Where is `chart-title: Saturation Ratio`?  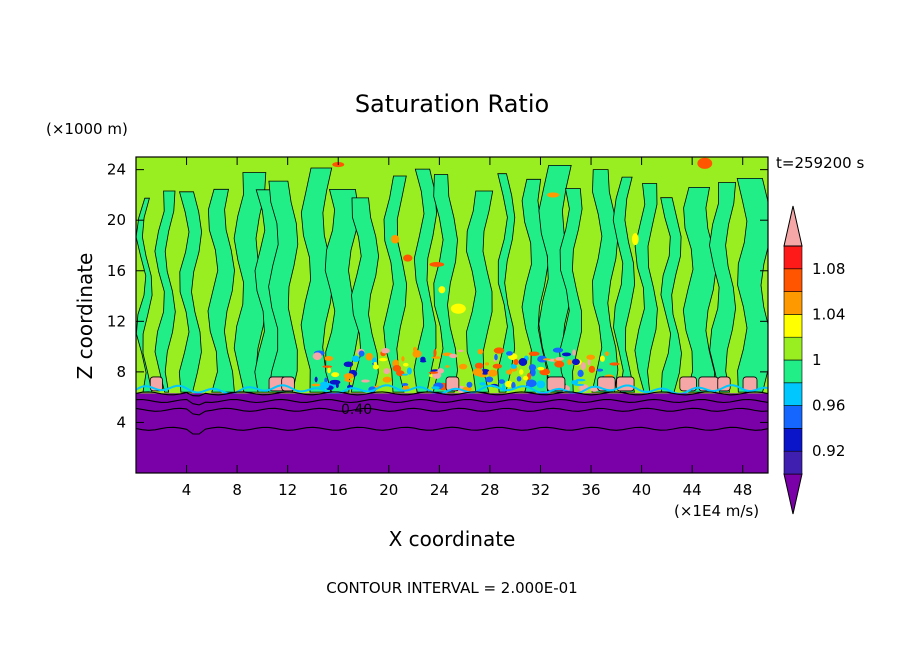 chart-title: Saturation Ratio is located at coordinates (452, 104).